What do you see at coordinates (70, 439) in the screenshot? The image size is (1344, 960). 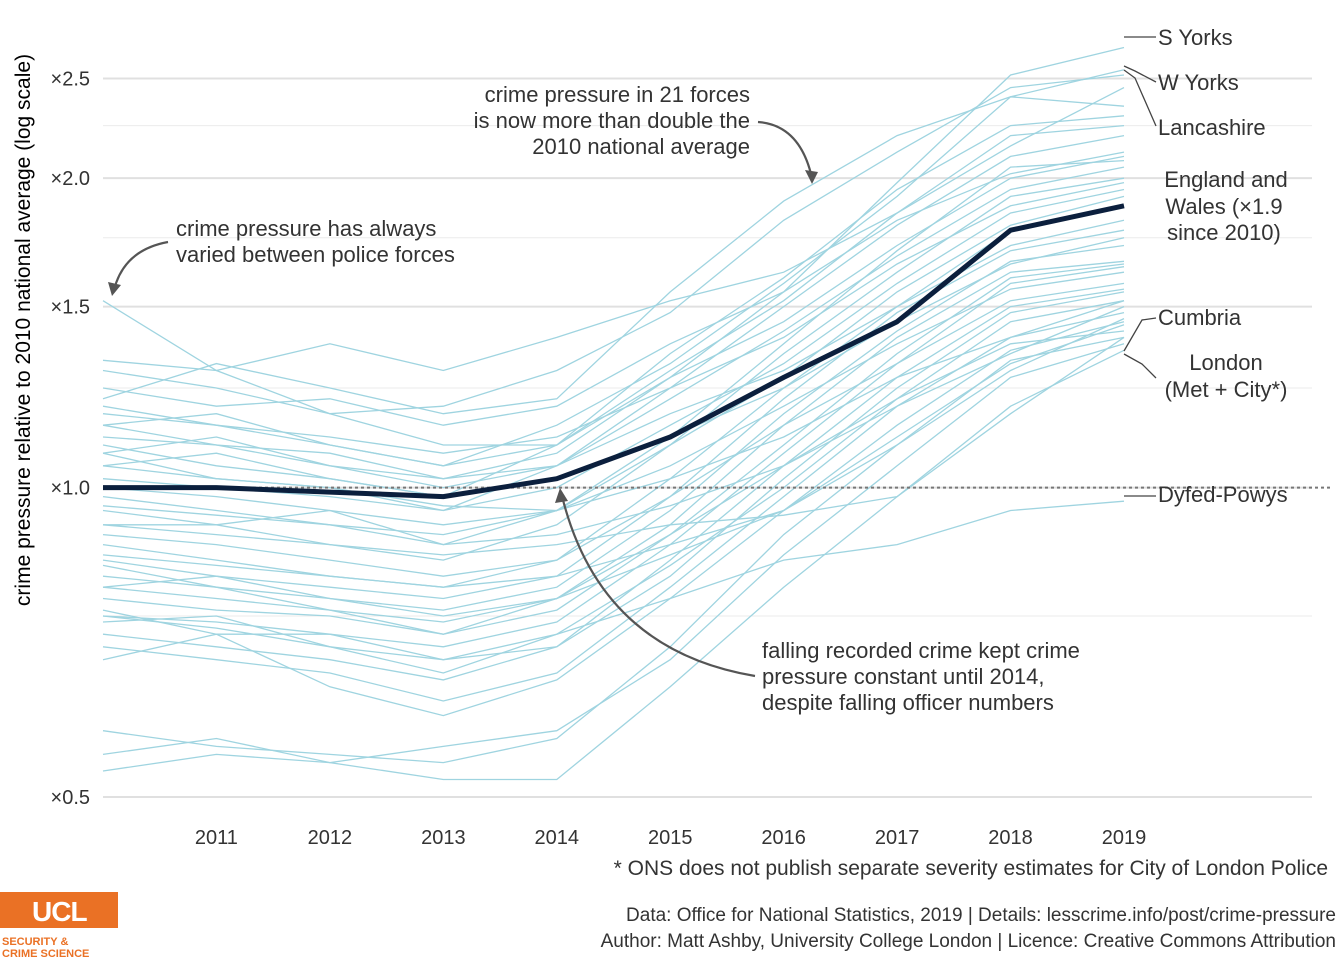 I see `y-axis-ticks: ×0.5 ×1.0 ×1.5 ×2.0 ×2.5` at bounding box center [70, 439].